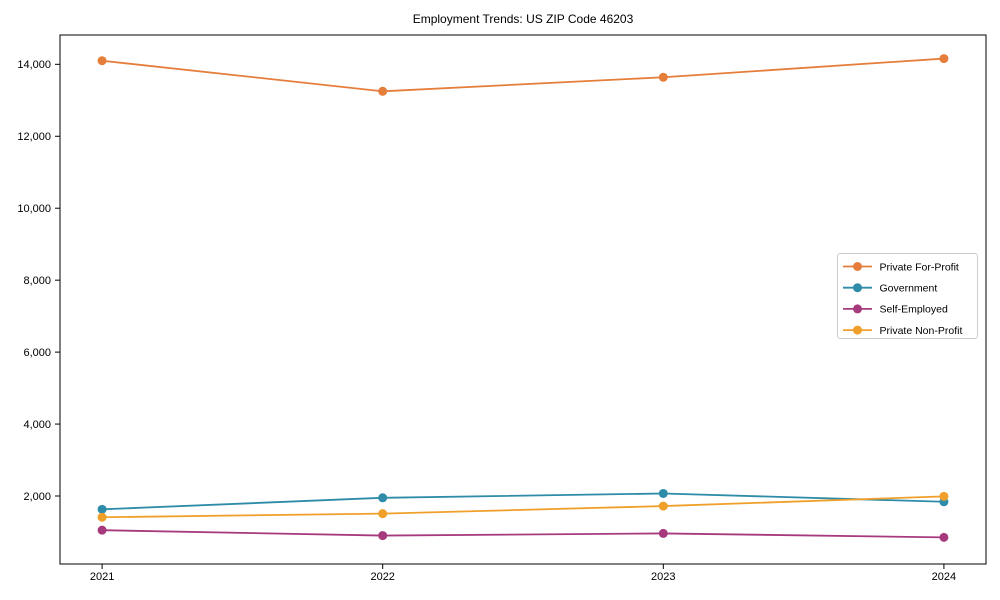 The image size is (1000, 600). I want to click on series-self-employed, so click(523, 533).